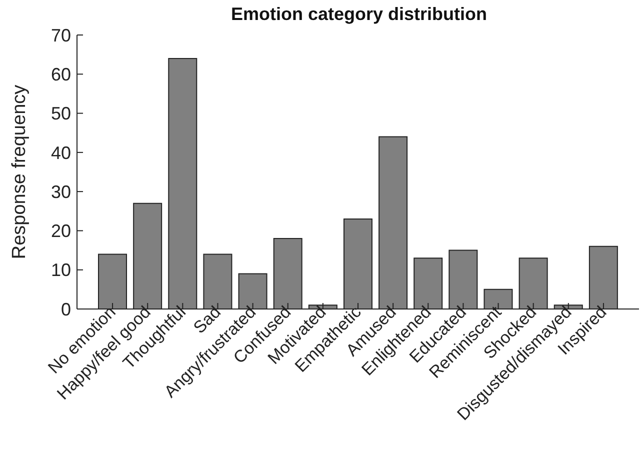 The image size is (641, 455). I want to click on y-tick-label: 70, so click(60, 35).